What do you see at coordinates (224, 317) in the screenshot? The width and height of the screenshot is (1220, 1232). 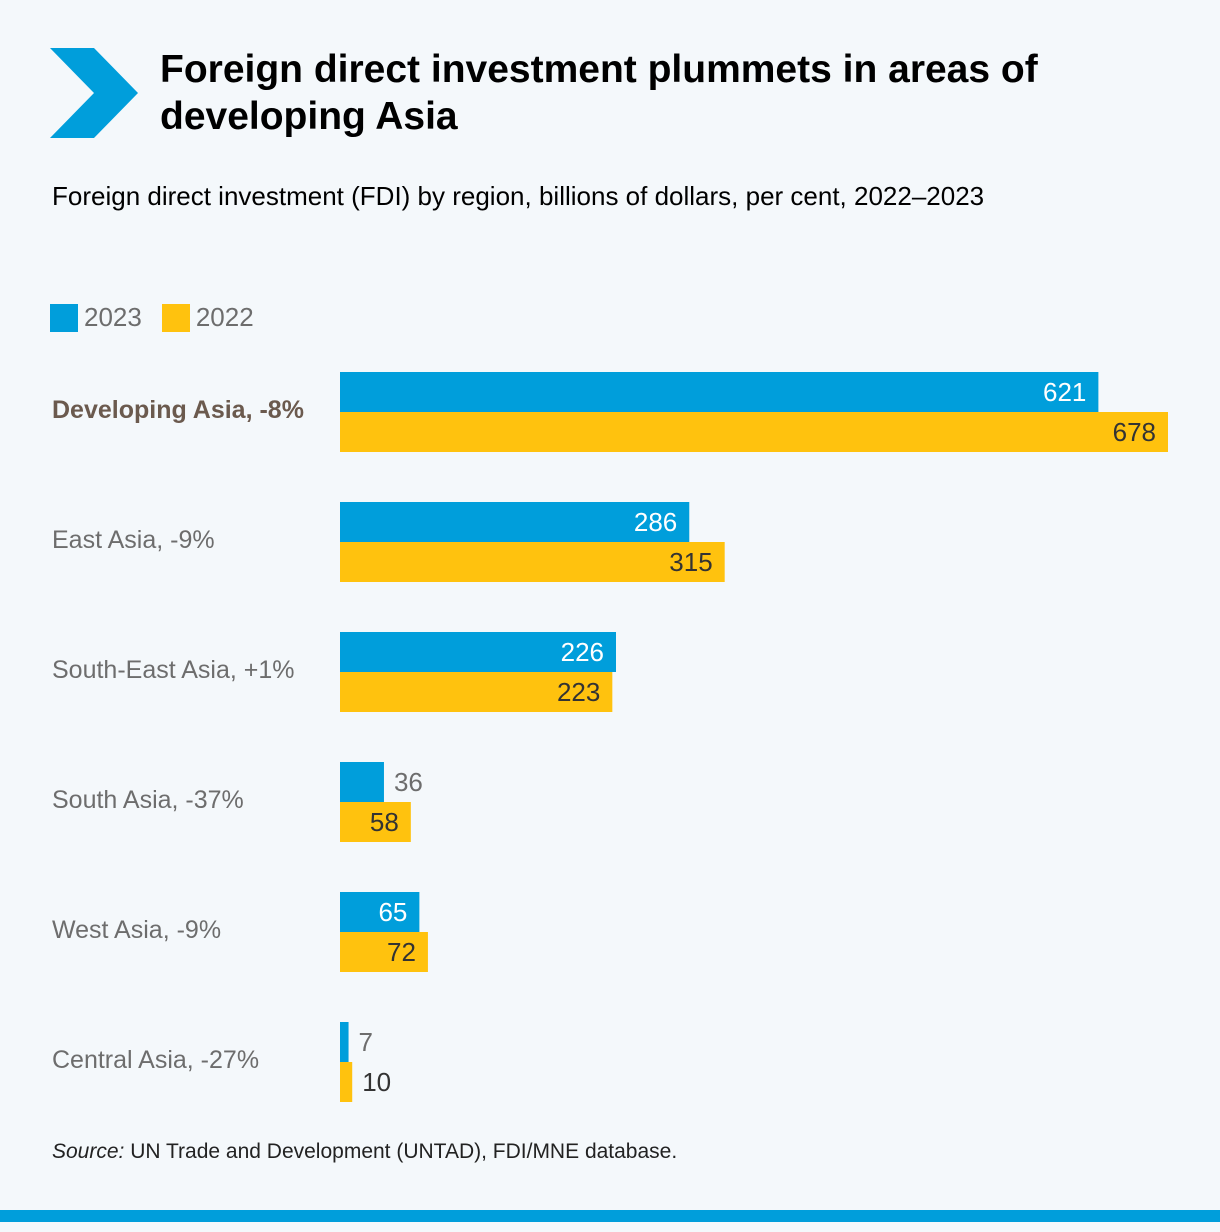 I see `legend-label-2022: 2022` at bounding box center [224, 317].